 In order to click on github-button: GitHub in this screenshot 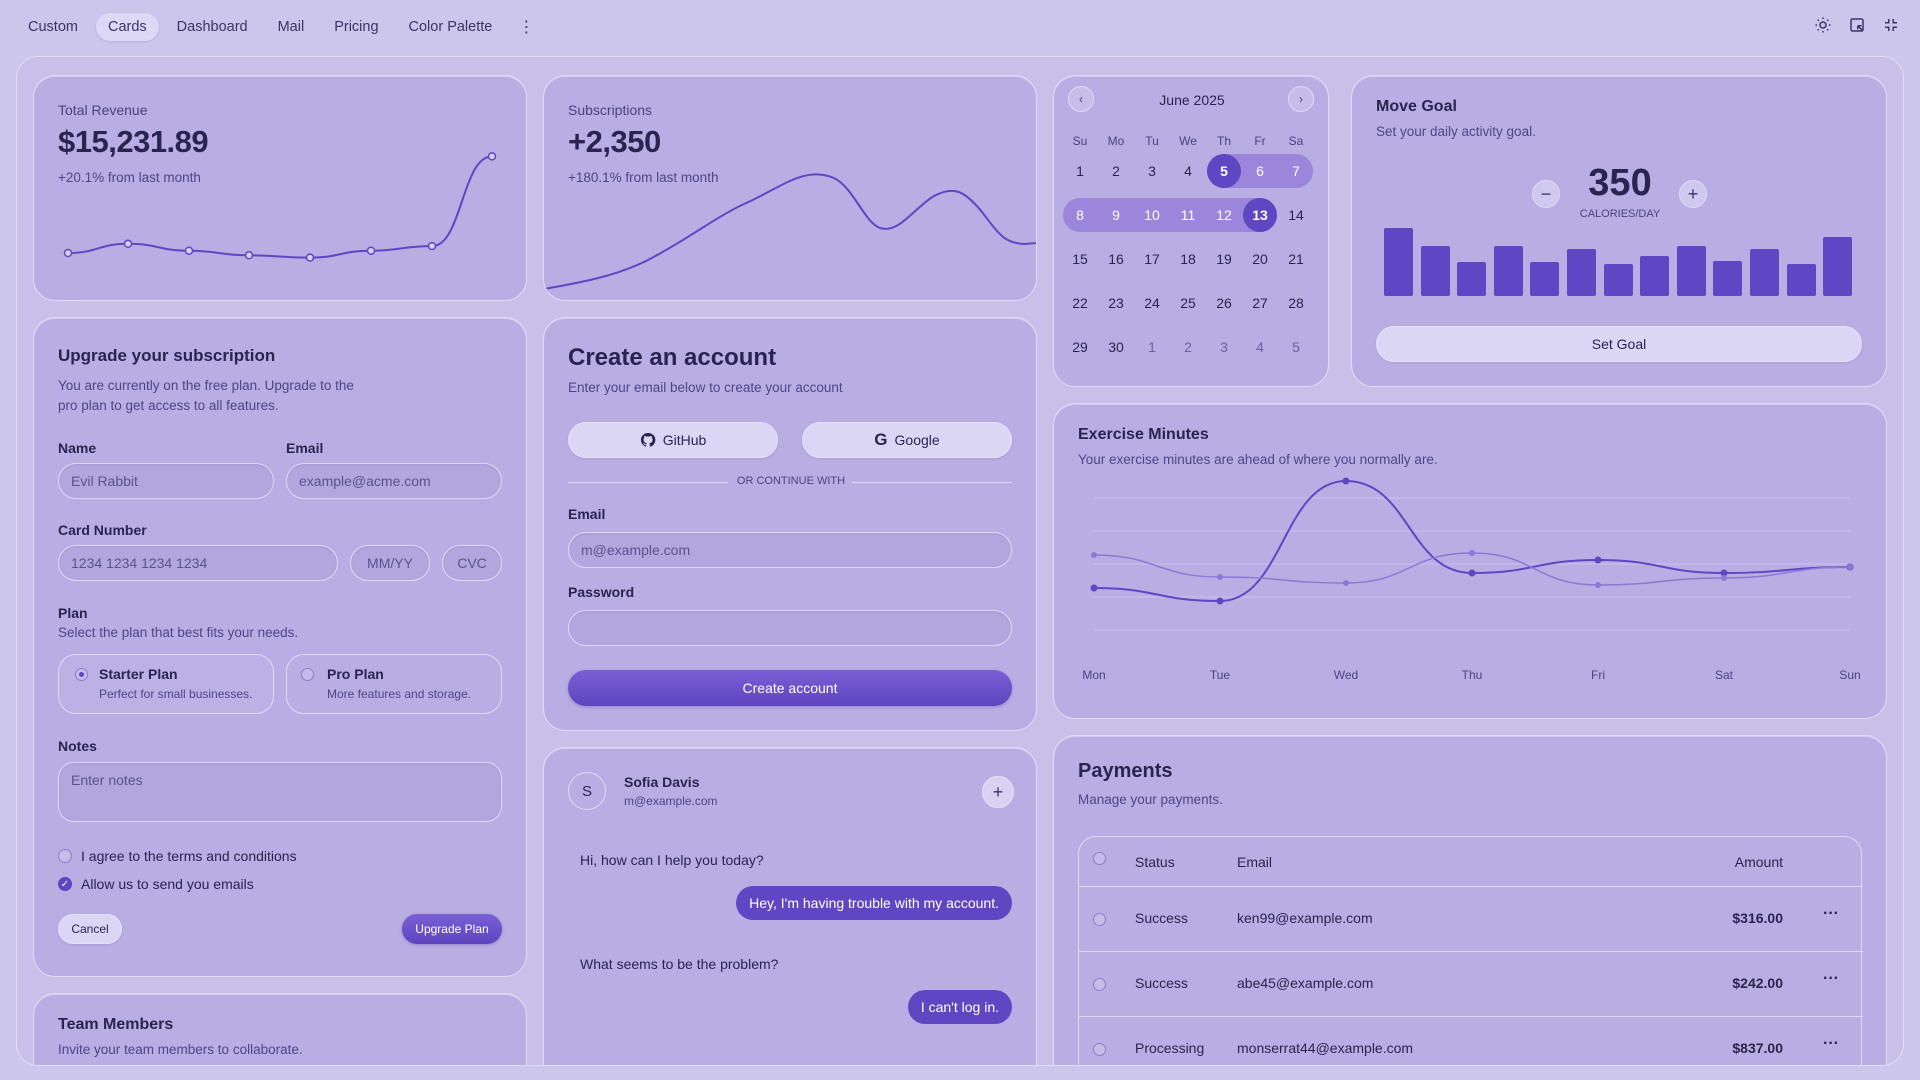, I will do `click(673, 440)`.